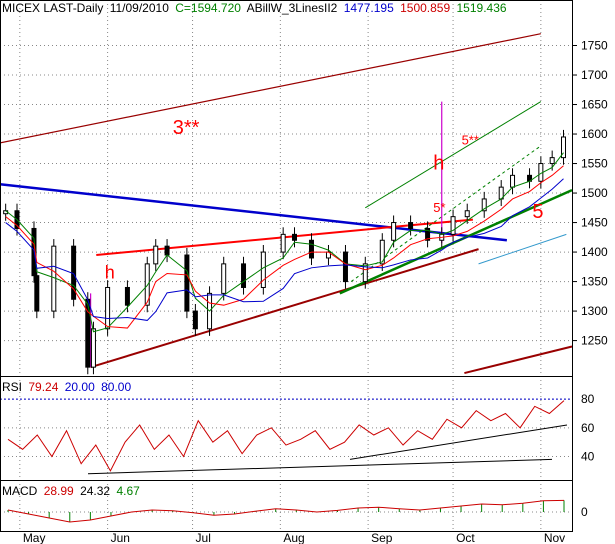 This screenshot has width=615, height=544. Describe the element at coordinates (594, 46) in the screenshot. I see `y-tick-label: 1750` at that location.